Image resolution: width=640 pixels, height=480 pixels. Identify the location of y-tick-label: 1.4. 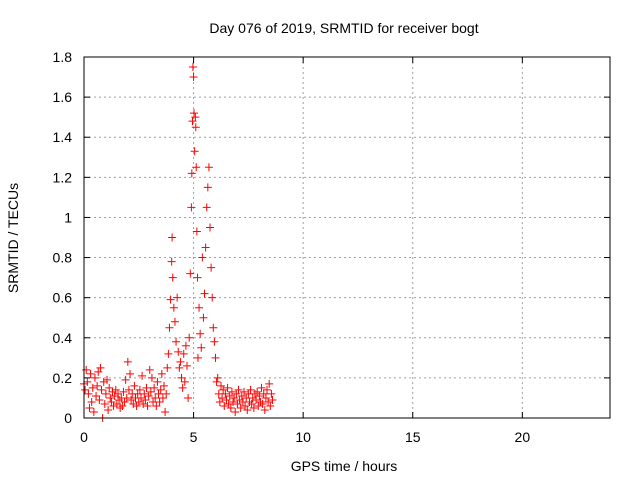
(63, 137).